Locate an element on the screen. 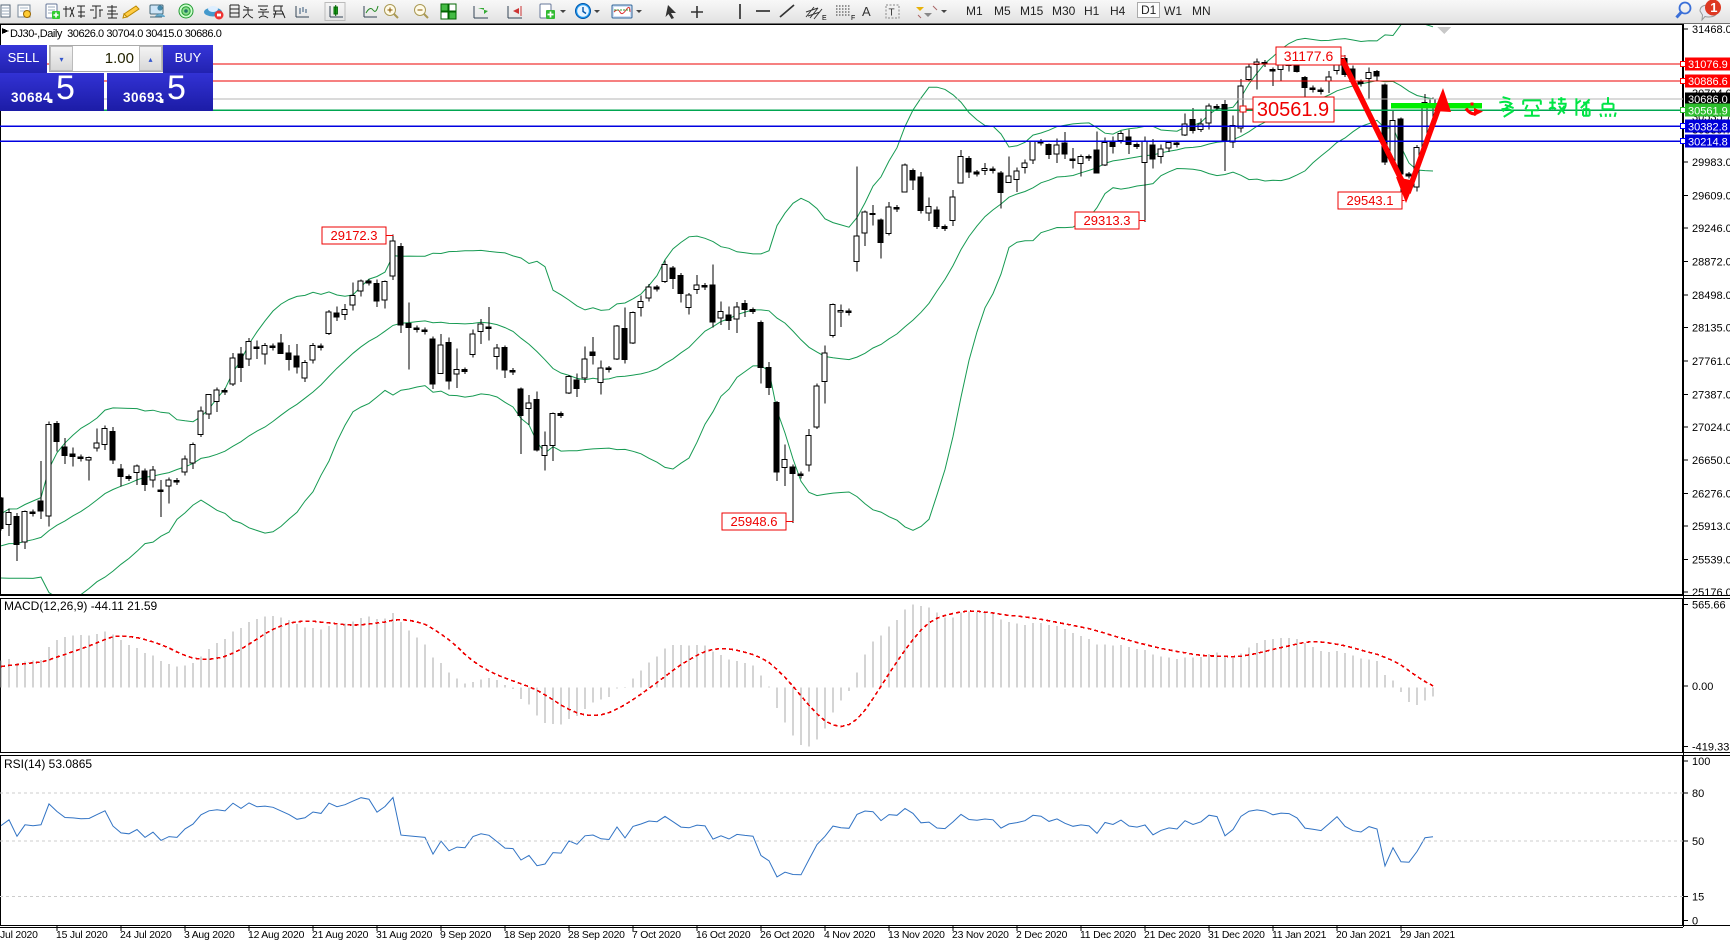 This screenshot has height=943, width=1730. svg-text: 26276.0 is located at coordinates (1711, 495).